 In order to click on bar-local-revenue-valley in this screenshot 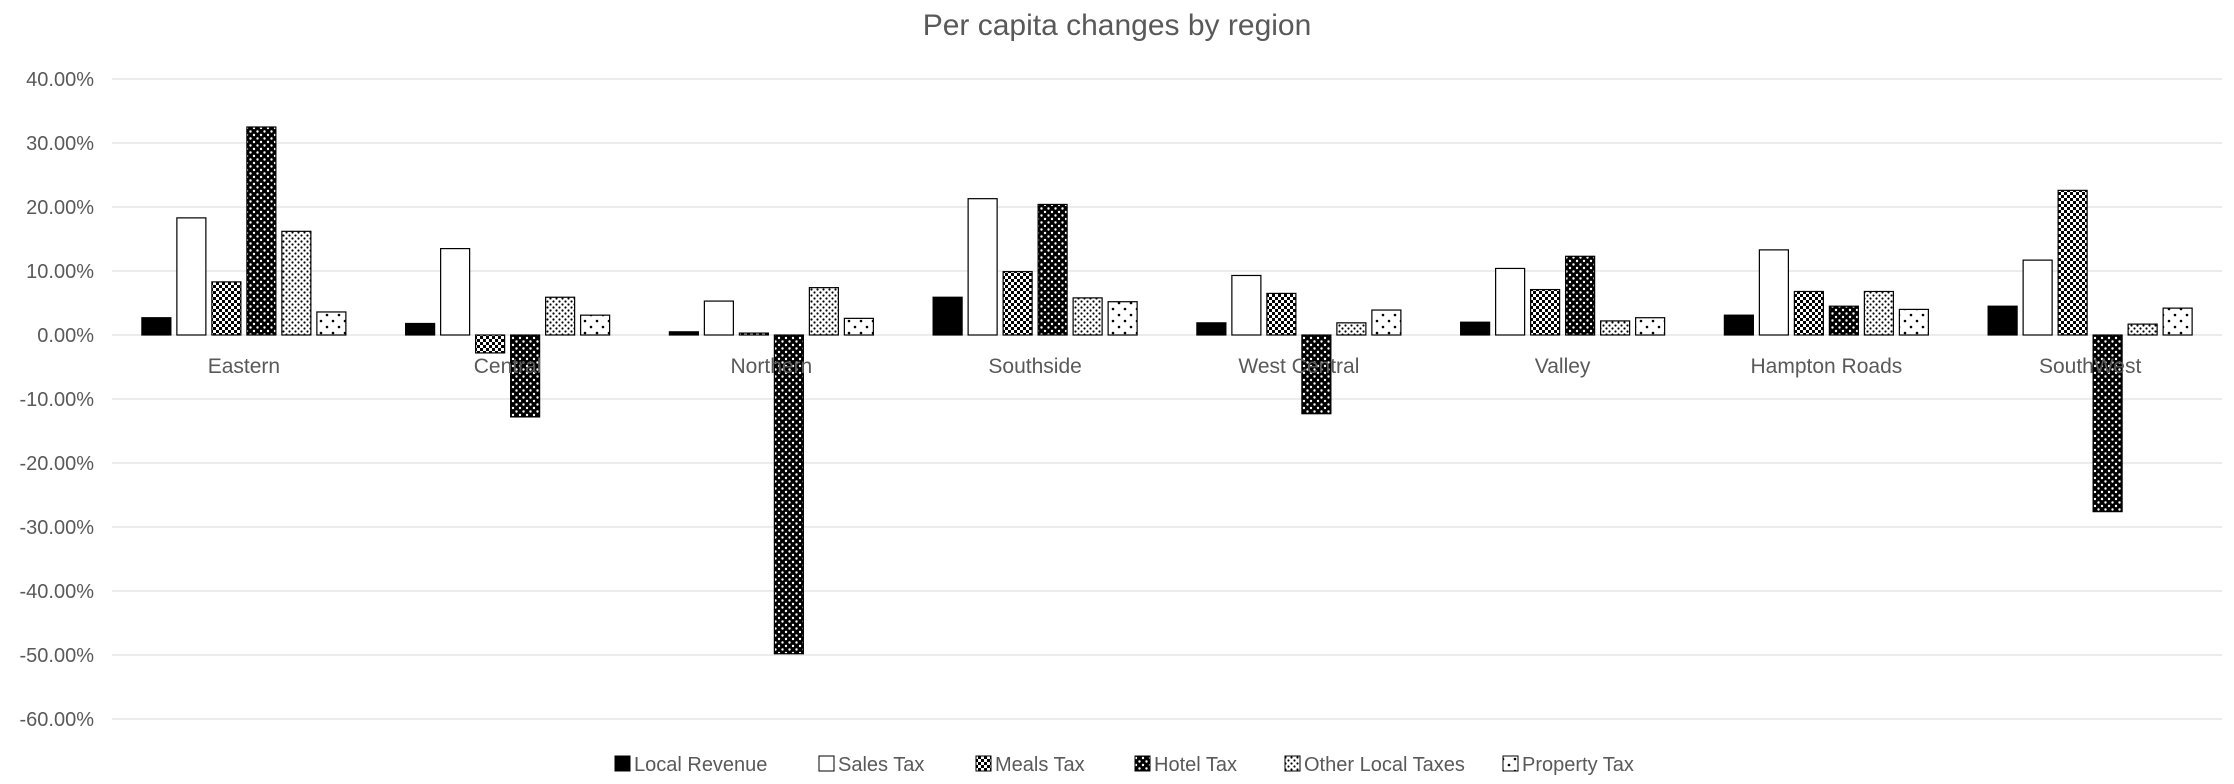, I will do `click(1475, 328)`.